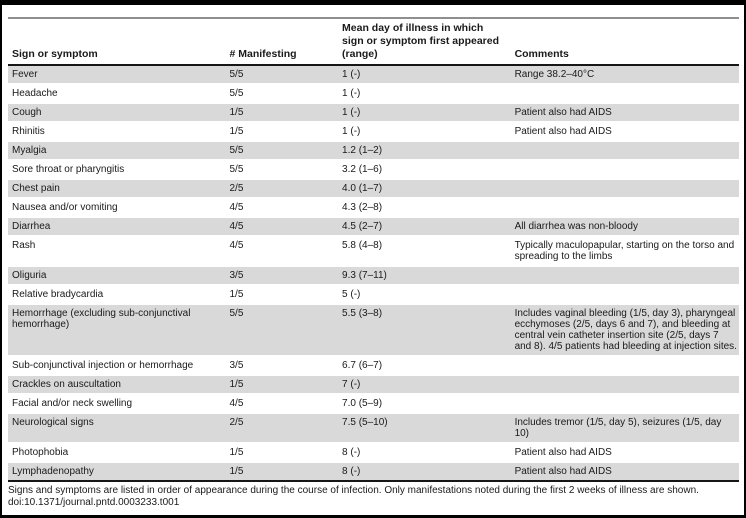  I want to click on cell-mean-day: 6.7 (6–7), so click(428, 366).